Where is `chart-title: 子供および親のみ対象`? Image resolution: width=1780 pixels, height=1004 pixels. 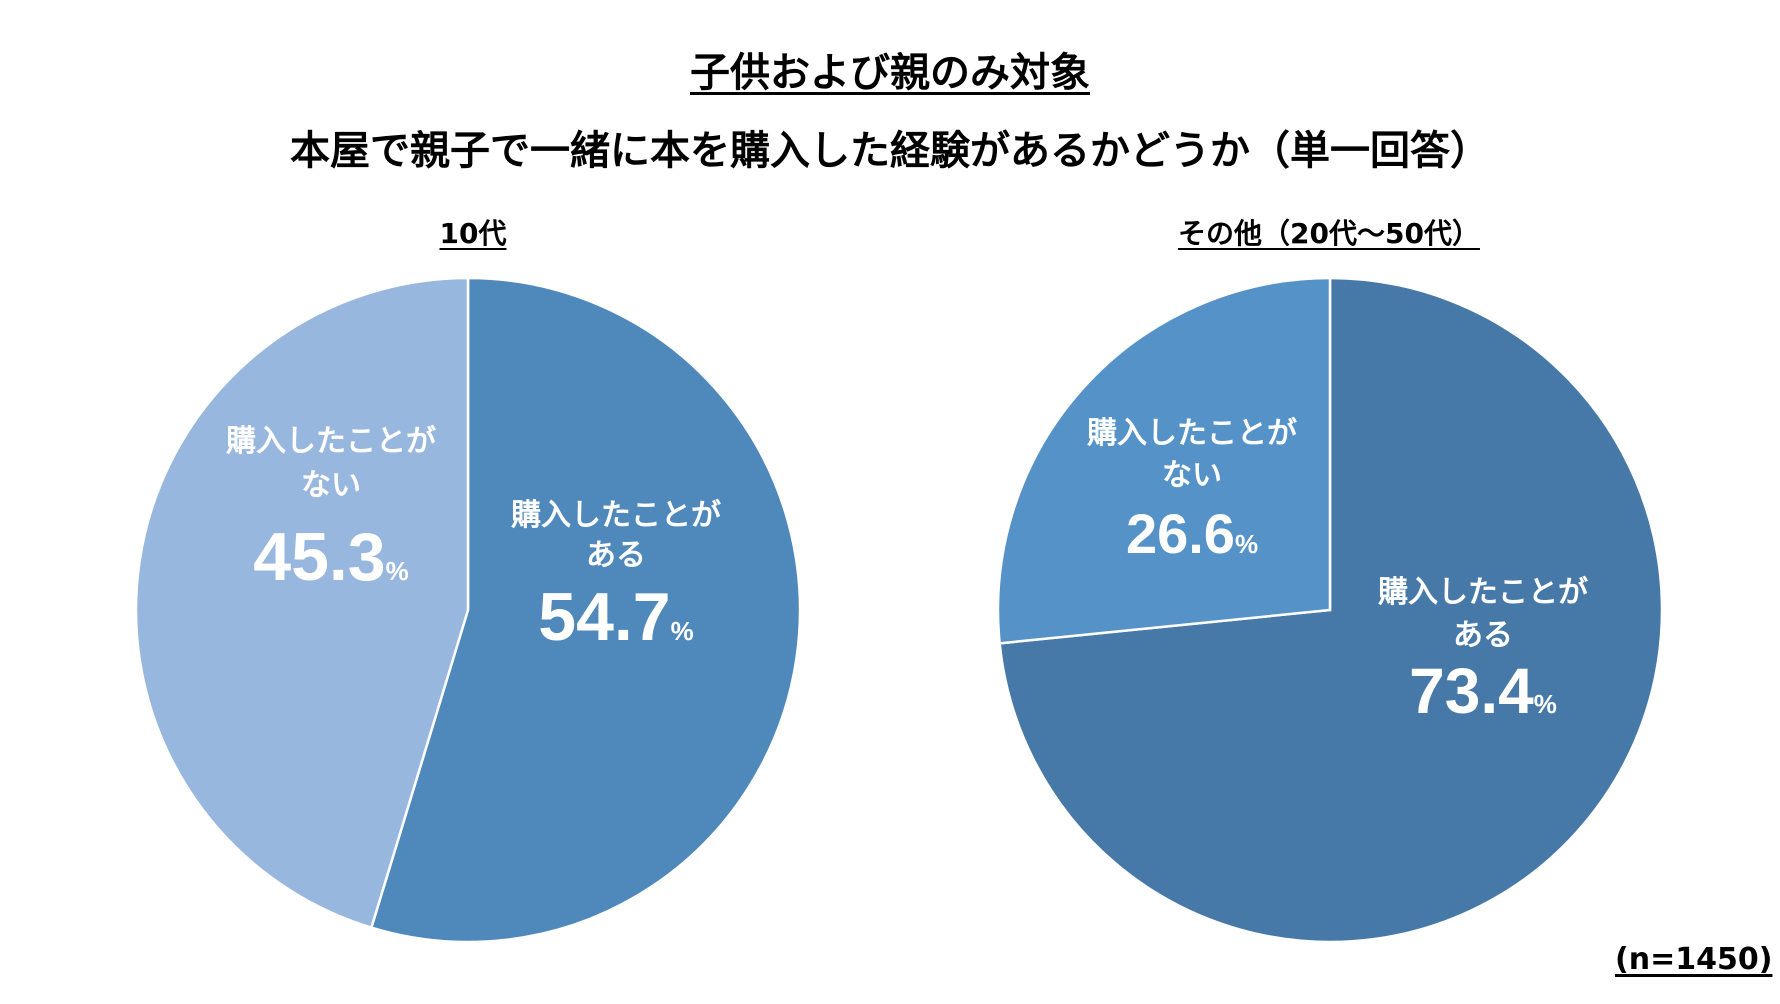
chart-title: 子供および親のみ対象 is located at coordinates (890, 69).